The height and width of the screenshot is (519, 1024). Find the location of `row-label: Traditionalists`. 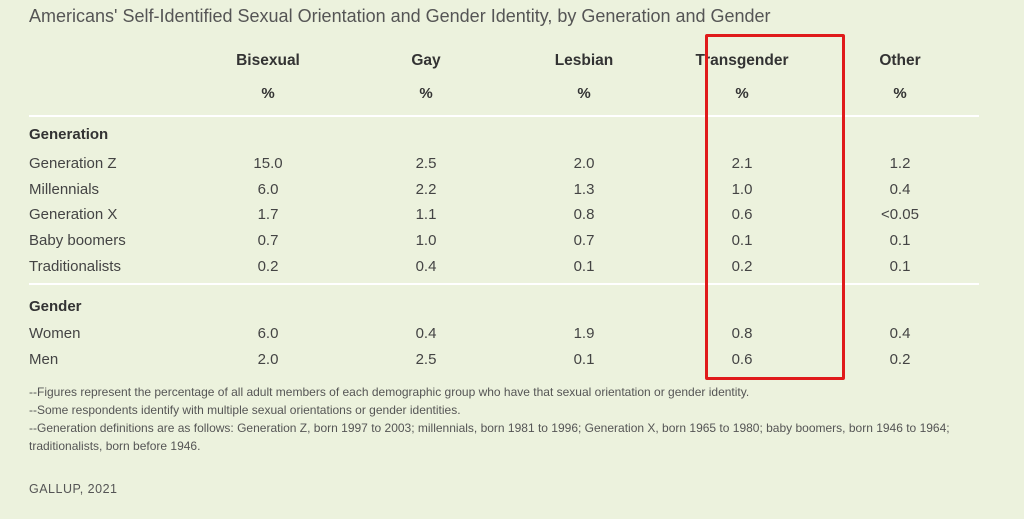

row-label: Traditionalists is located at coordinates (75, 266).